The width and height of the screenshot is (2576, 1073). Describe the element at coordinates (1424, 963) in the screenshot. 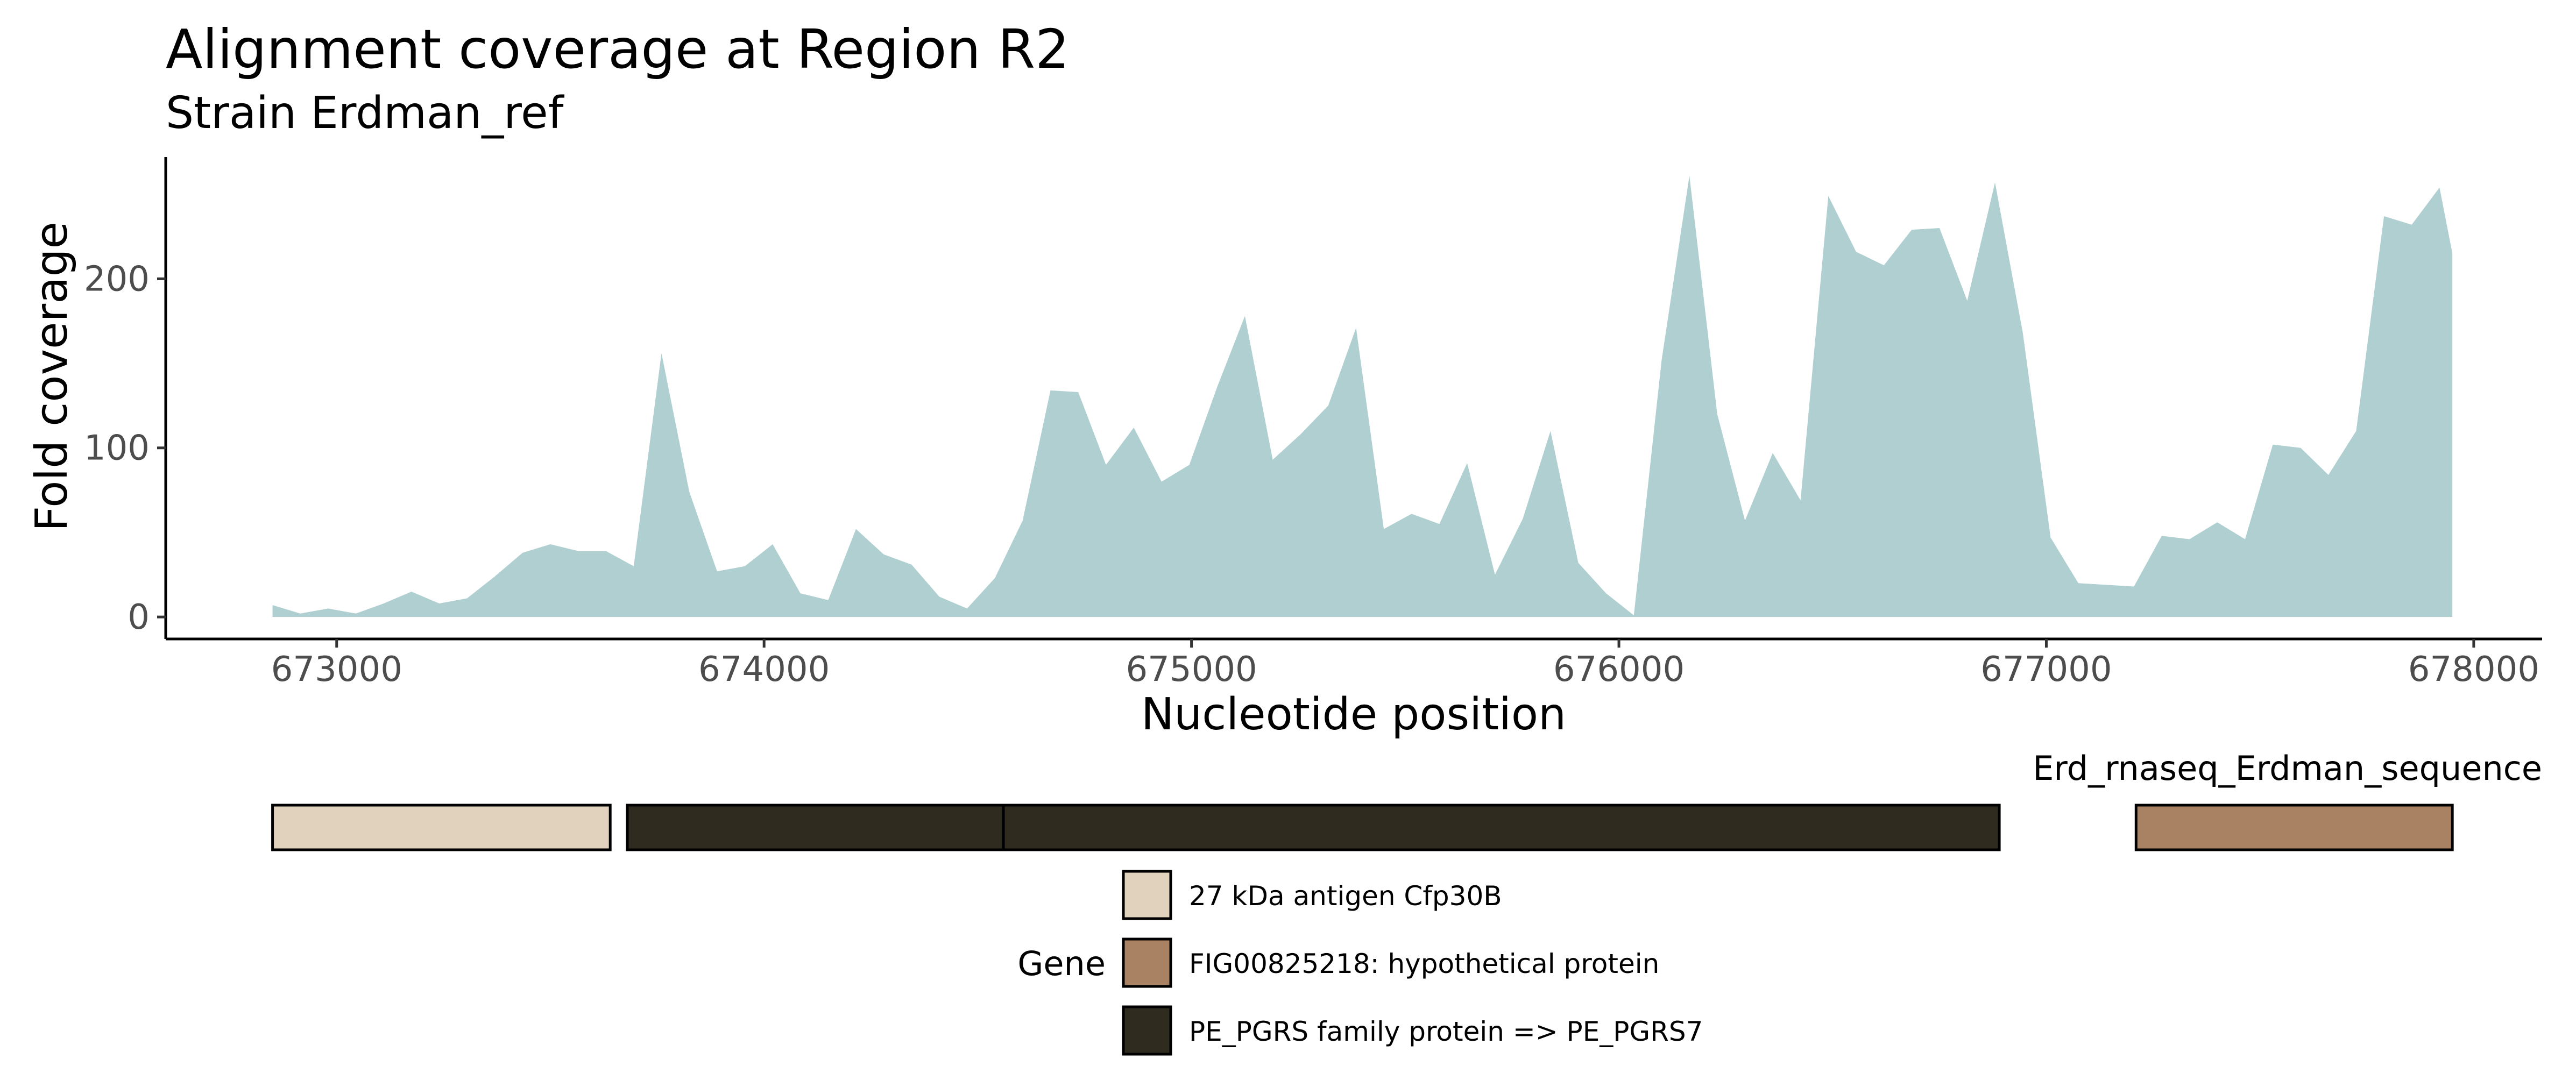

I see `legend-item-label: FIG00825218: hypothetical protein` at that location.